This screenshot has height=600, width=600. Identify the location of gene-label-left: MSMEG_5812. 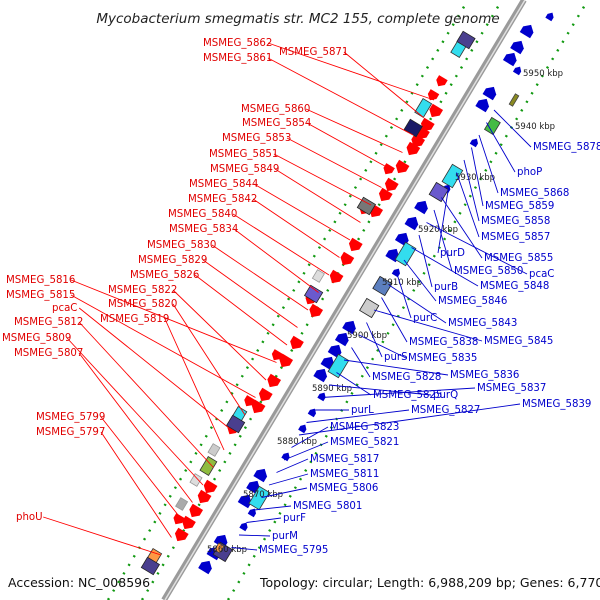
(48, 322).